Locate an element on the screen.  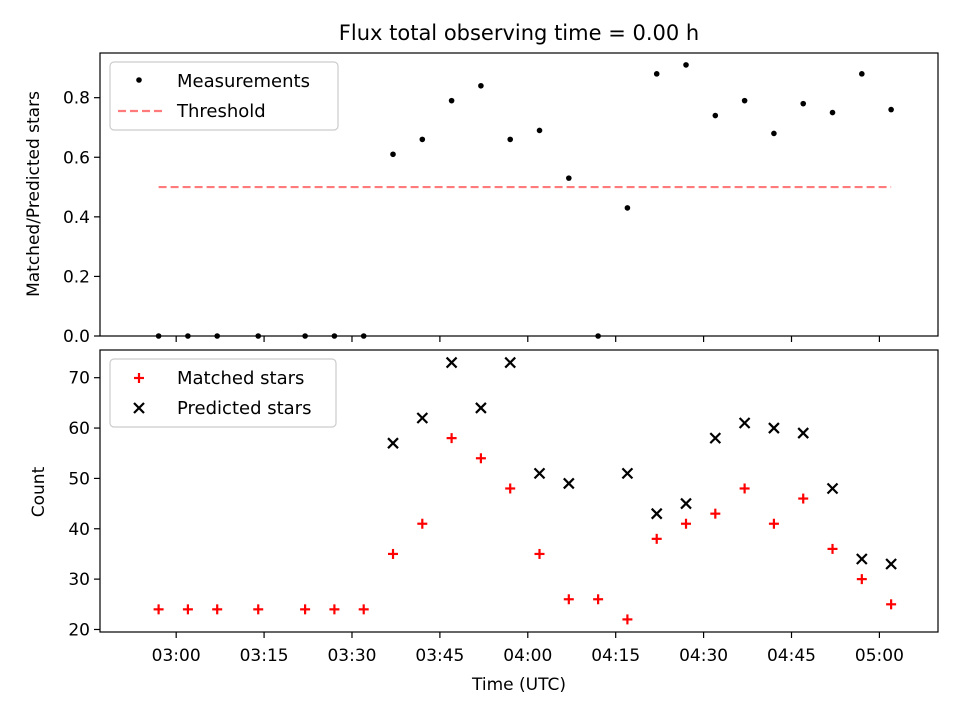
bottom-legend: Matched stars Predicted stars is located at coordinates (223, 393).